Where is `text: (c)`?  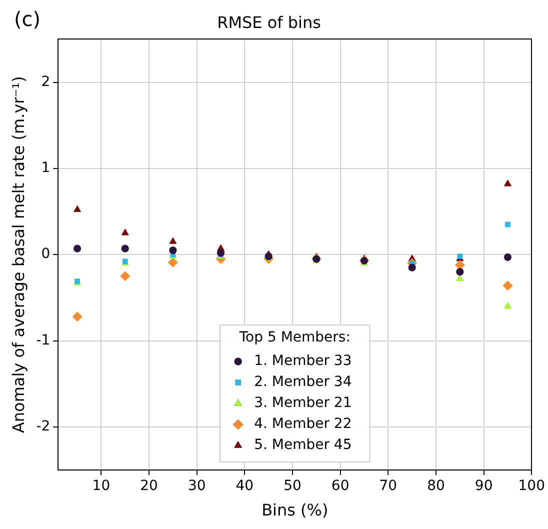
text: (c) is located at coordinates (27, 19).